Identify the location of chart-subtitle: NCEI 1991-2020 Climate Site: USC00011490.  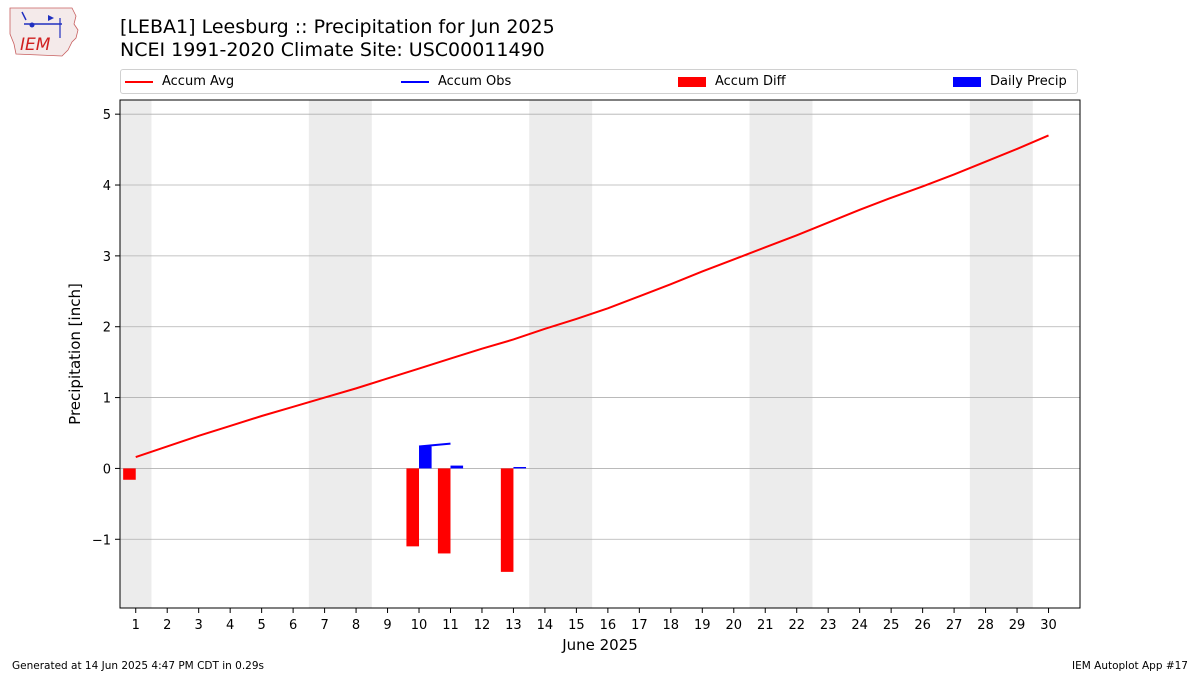
(332, 50).